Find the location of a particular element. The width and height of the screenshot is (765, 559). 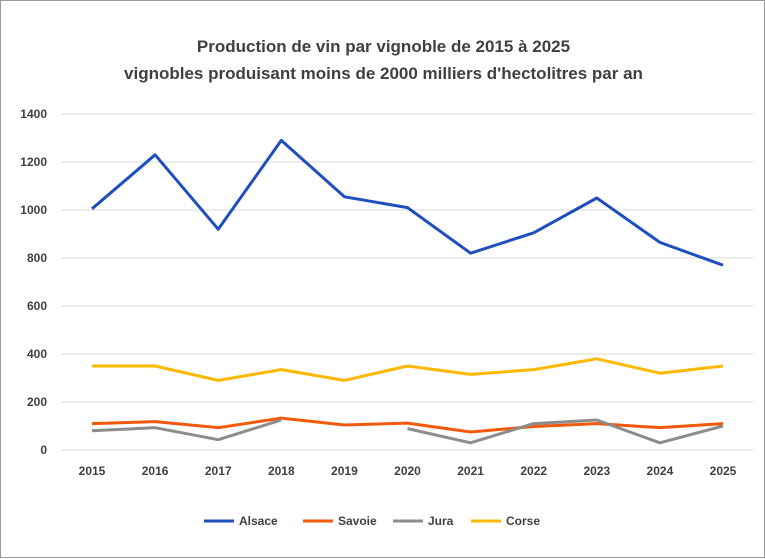

series-line-savoie is located at coordinates (407, 425).